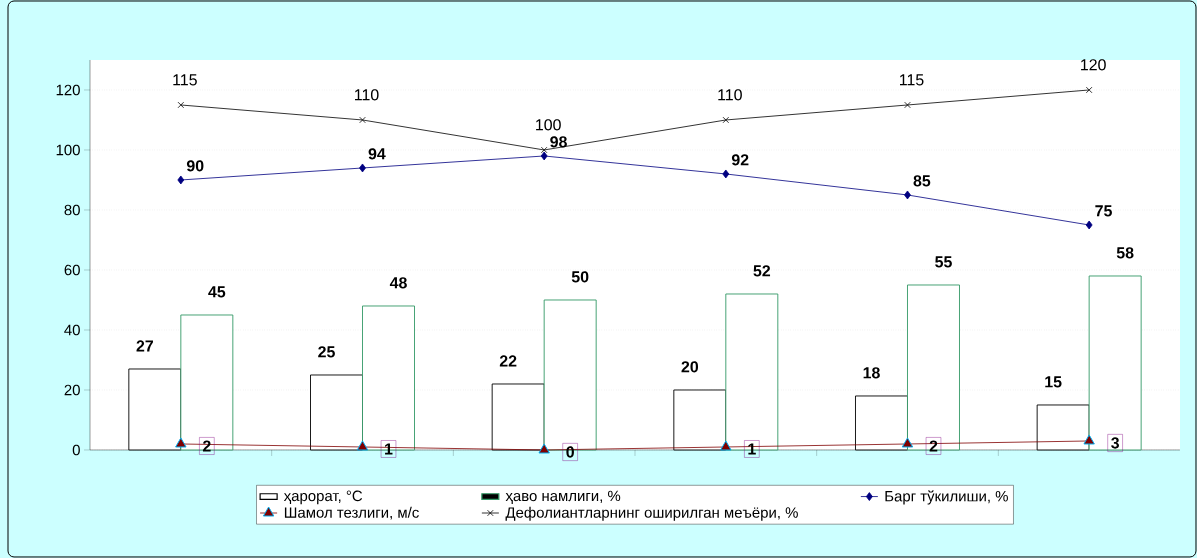 The image size is (1197, 558). Describe the element at coordinates (558, 142) in the screenshot. I see `data-label: 98` at that location.